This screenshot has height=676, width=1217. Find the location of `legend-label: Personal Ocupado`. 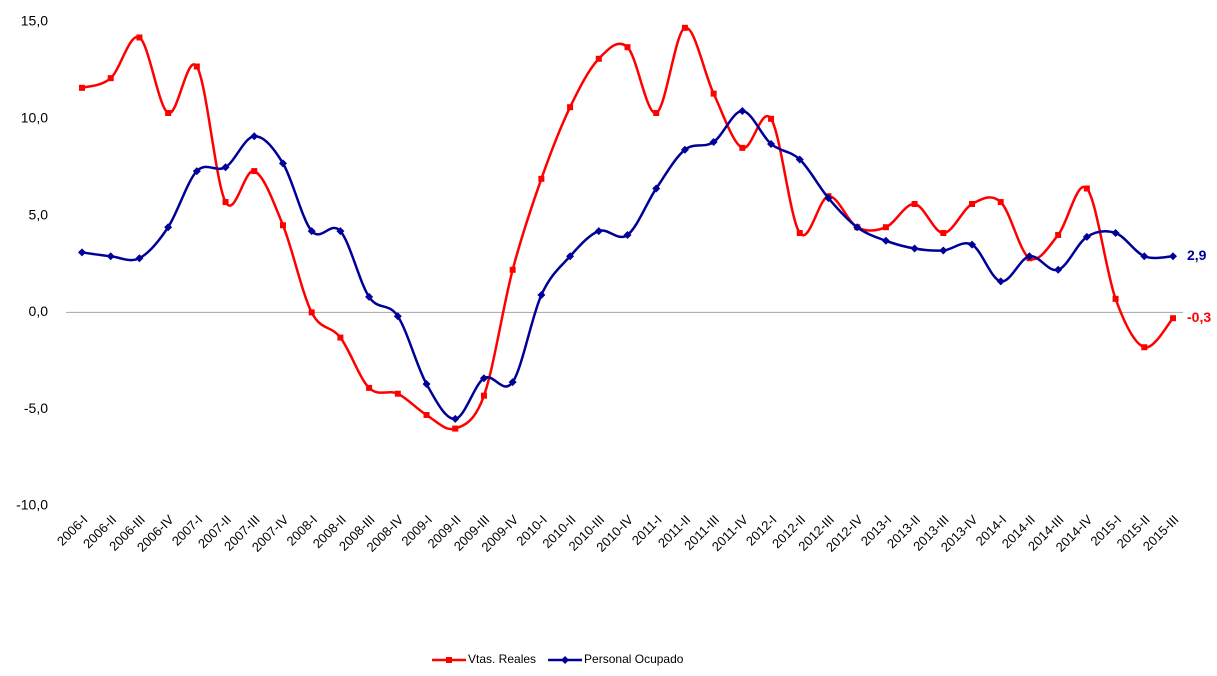

legend-label: Personal Ocupado is located at coordinates (634, 659).